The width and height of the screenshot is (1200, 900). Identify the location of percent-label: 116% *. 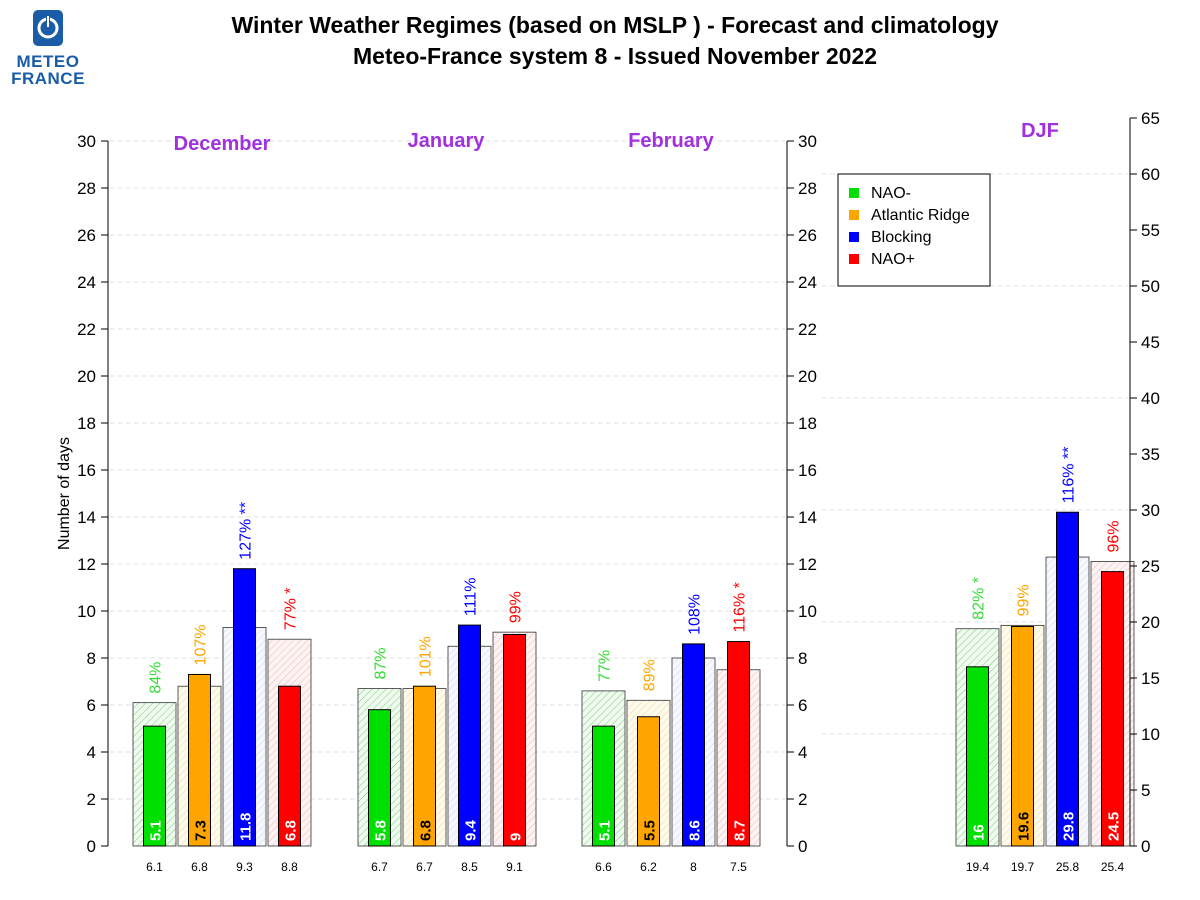
(740, 607).